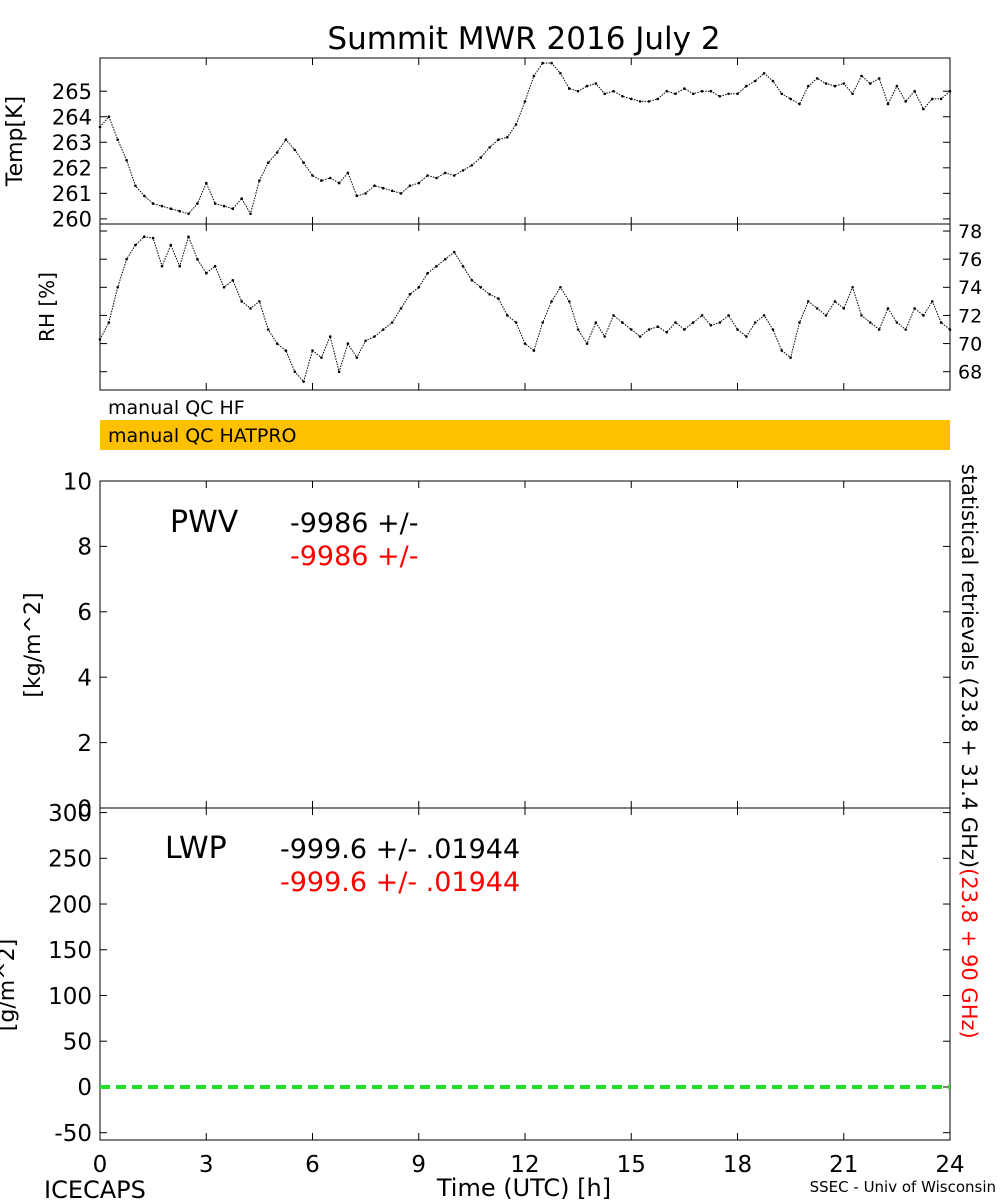  What do you see at coordinates (84, 548) in the screenshot?
I see `y-tick-label: 8` at bounding box center [84, 548].